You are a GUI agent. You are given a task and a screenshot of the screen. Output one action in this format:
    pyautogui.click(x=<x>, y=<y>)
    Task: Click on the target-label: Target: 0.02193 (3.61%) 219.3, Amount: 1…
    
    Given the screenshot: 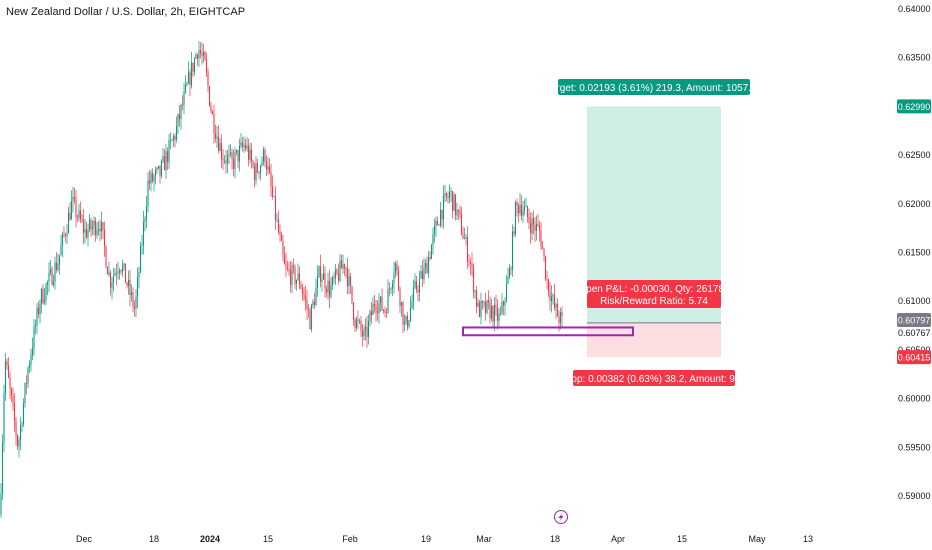 What is the action you would take?
    pyautogui.click(x=654, y=87)
    